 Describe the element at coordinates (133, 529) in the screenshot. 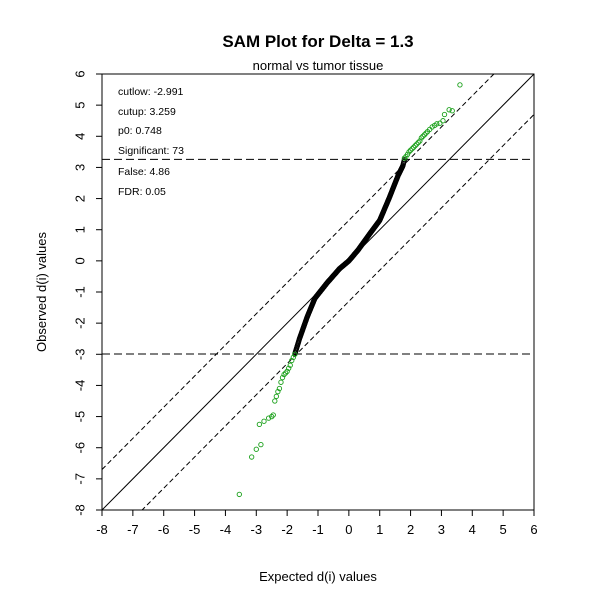

I see `x-tick-label: -7` at that location.